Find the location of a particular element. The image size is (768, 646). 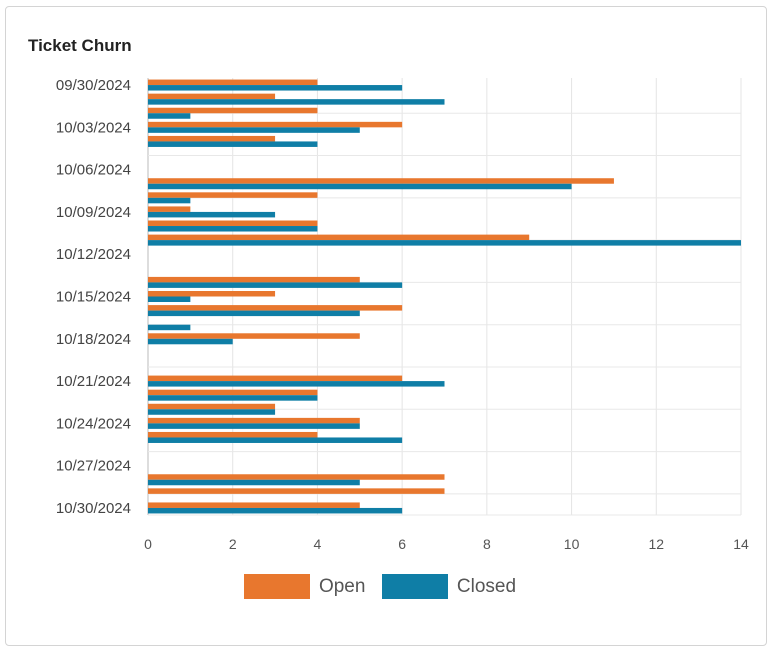

y-tick-label: 10/09/2024 is located at coordinates (93, 212).